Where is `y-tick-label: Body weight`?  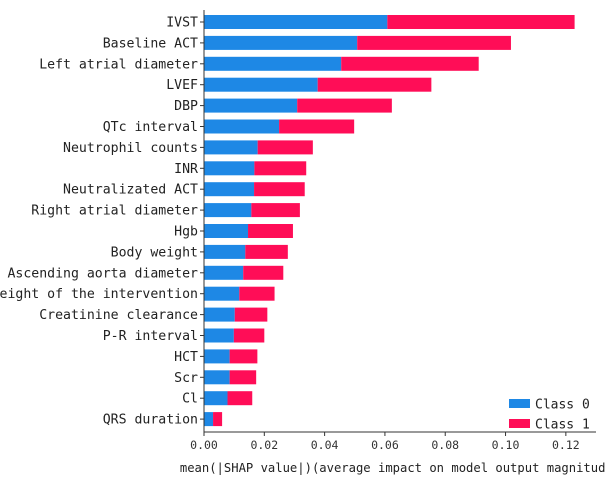
y-tick-label: Body weight is located at coordinates (154, 252).